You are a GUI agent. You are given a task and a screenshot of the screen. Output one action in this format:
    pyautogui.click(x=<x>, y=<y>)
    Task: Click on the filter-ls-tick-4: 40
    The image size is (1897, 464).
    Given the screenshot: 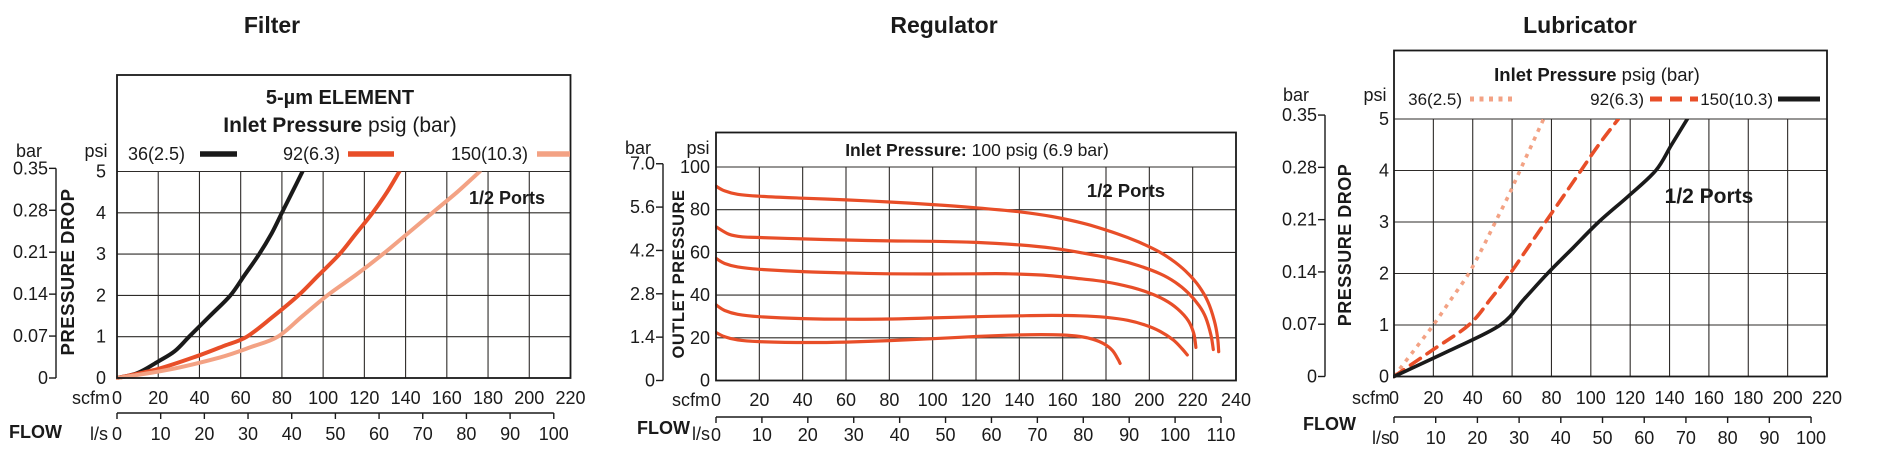 What is the action you would take?
    pyautogui.click(x=292, y=434)
    